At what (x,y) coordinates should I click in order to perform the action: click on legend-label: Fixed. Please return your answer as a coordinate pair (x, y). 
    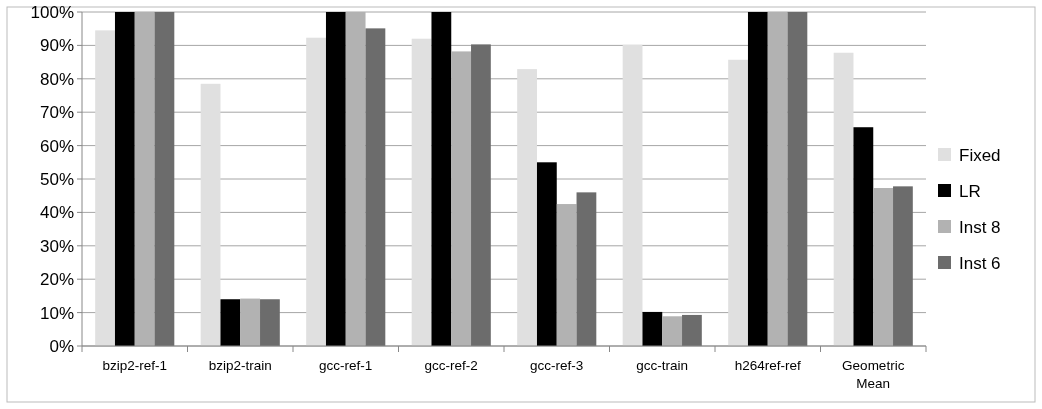
    Looking at the image, I should click on (980, 155).